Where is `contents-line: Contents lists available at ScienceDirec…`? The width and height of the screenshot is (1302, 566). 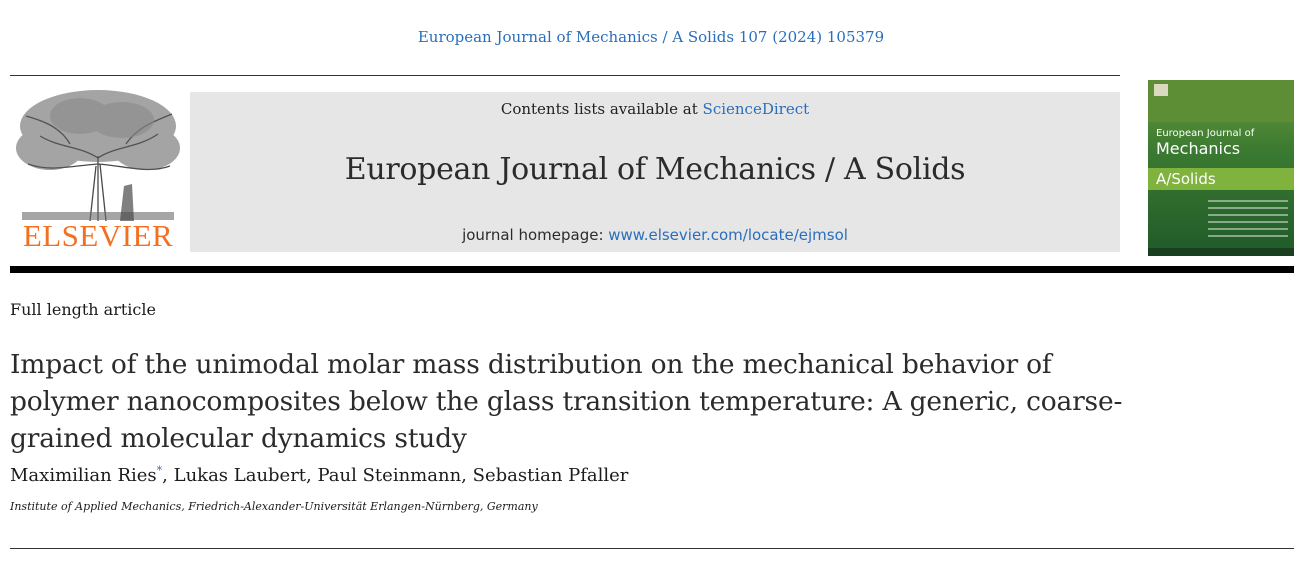 contents-line: Contents lists available at ScienceDirec… is located at coordinates (655, 109).